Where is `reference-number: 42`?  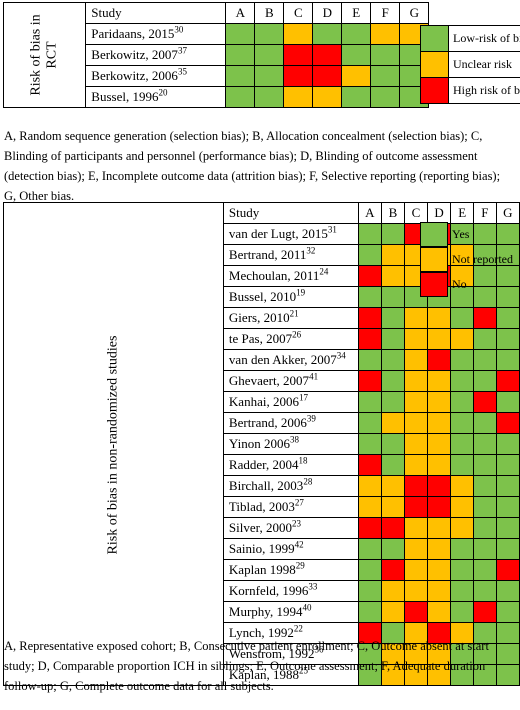 reference-number: 42 is located at coordinates (299, 544).